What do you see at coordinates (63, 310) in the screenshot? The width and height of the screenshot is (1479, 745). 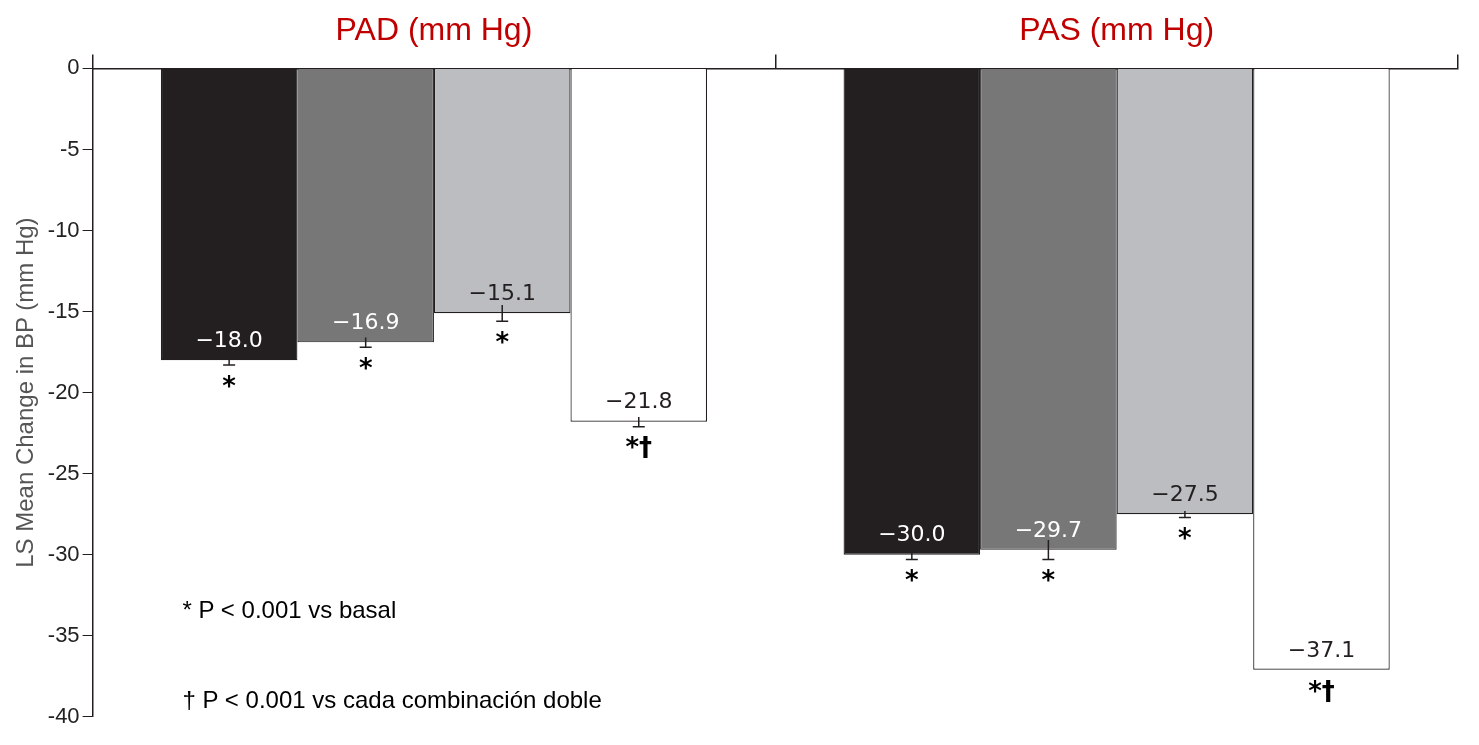 I see `y-tick-label: -15` at bounding box center [63, 310].